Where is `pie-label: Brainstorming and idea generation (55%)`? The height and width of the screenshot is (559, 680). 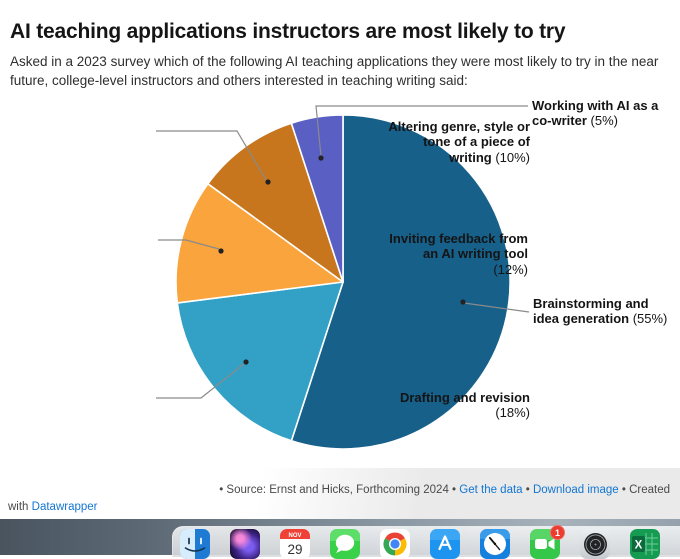
pie-label: Brainstorming and idea generation (55%) is located at coordinates (600, 311).